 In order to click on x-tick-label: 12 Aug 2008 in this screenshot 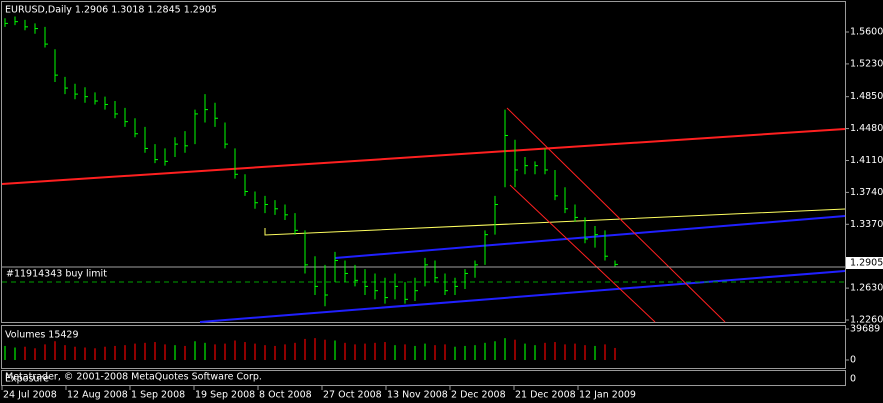, I will do `click(97, 395)`.